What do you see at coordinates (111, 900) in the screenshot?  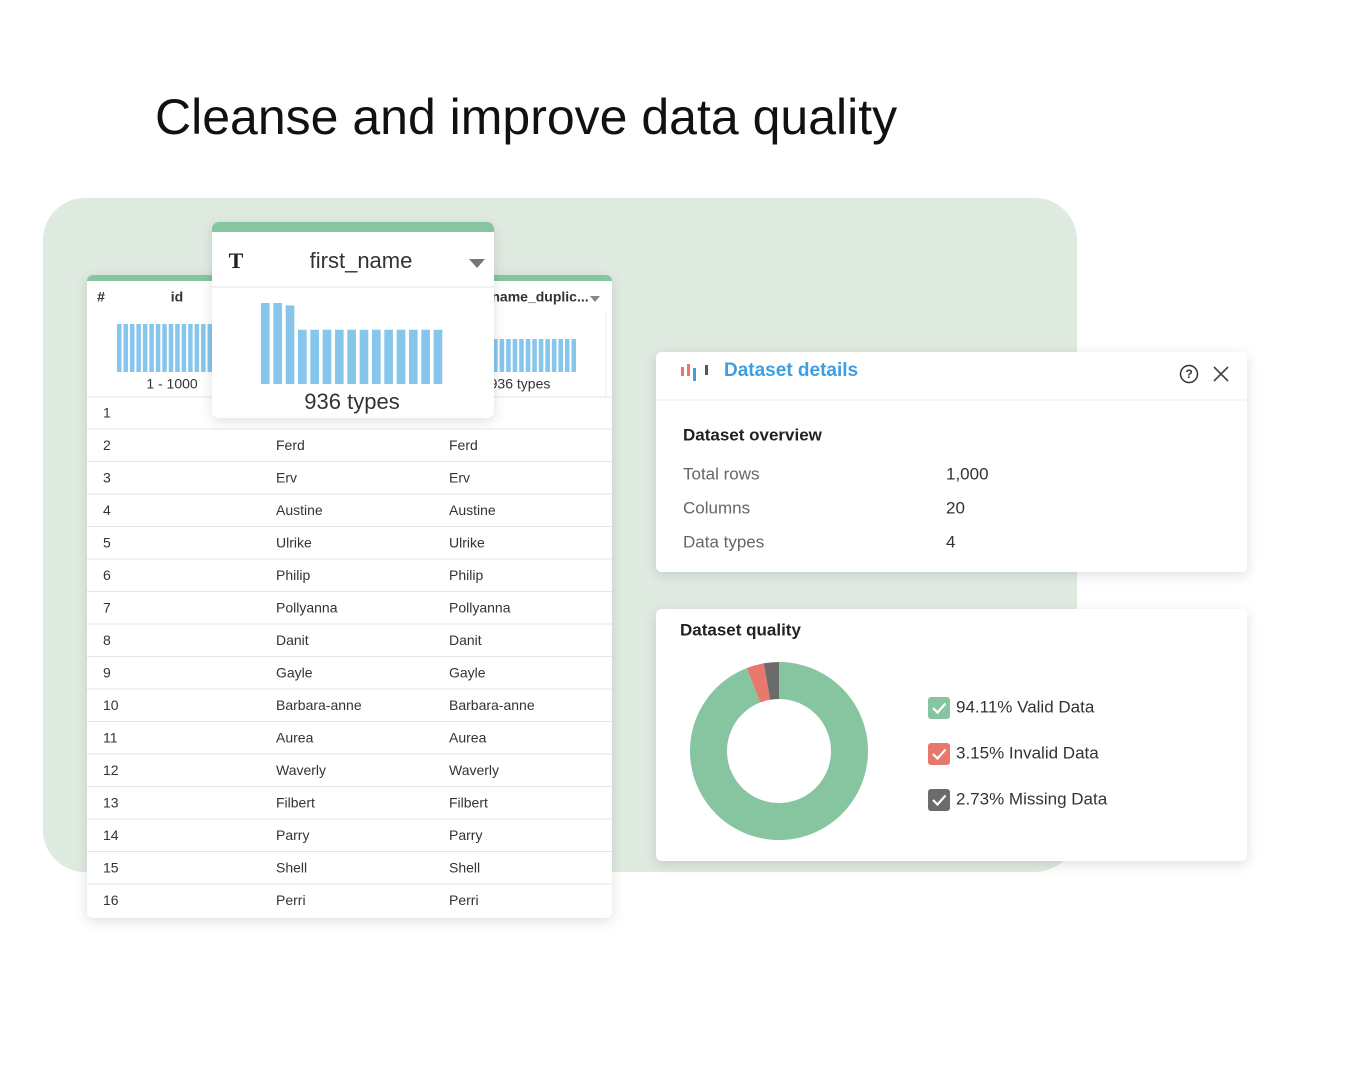 I see `table-cell: 16` at bounding box center [111, 900].